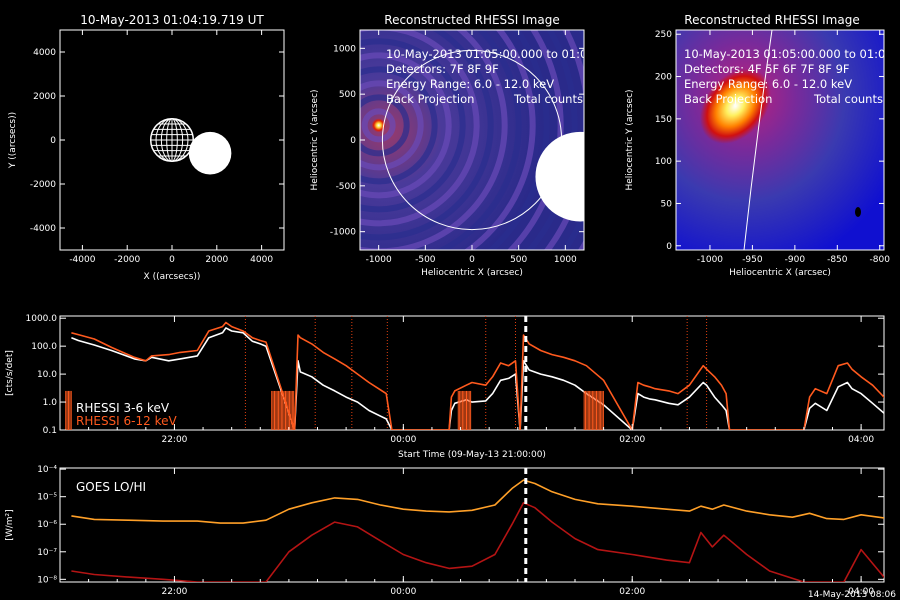  Describe the element at coordinates (172, 20) in the screenshot. I see `panel1-title: 10-May-2013 01:04:19.719 UT` at that location.